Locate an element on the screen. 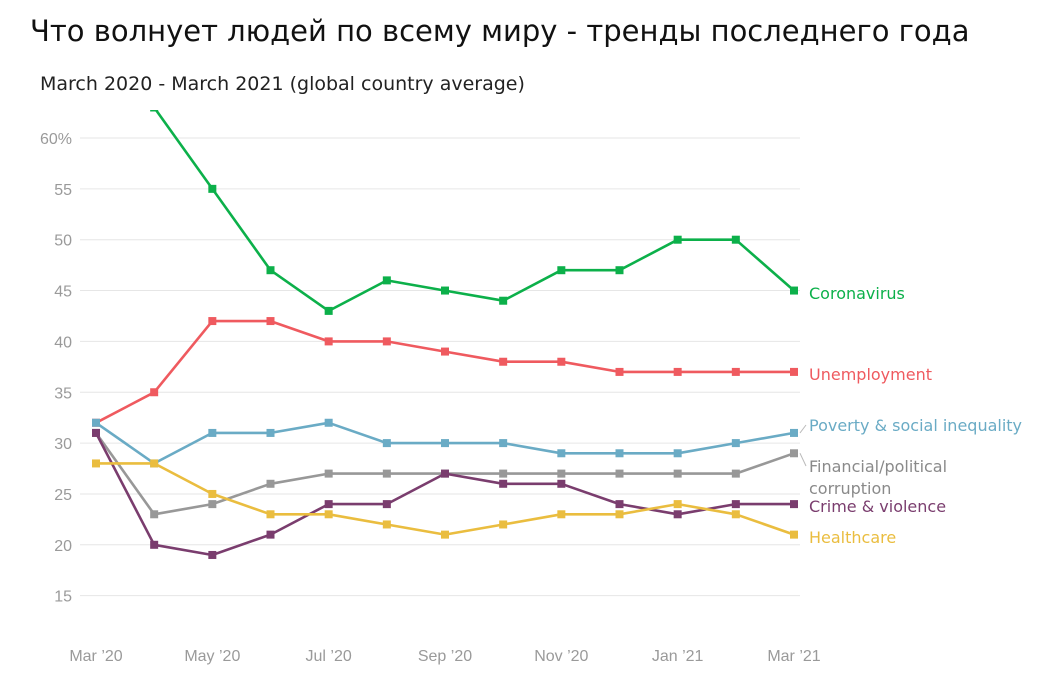 The width and height of the screenshot is (1040, 685). y-tick-label: 35 is located at coordinates (63, 393).